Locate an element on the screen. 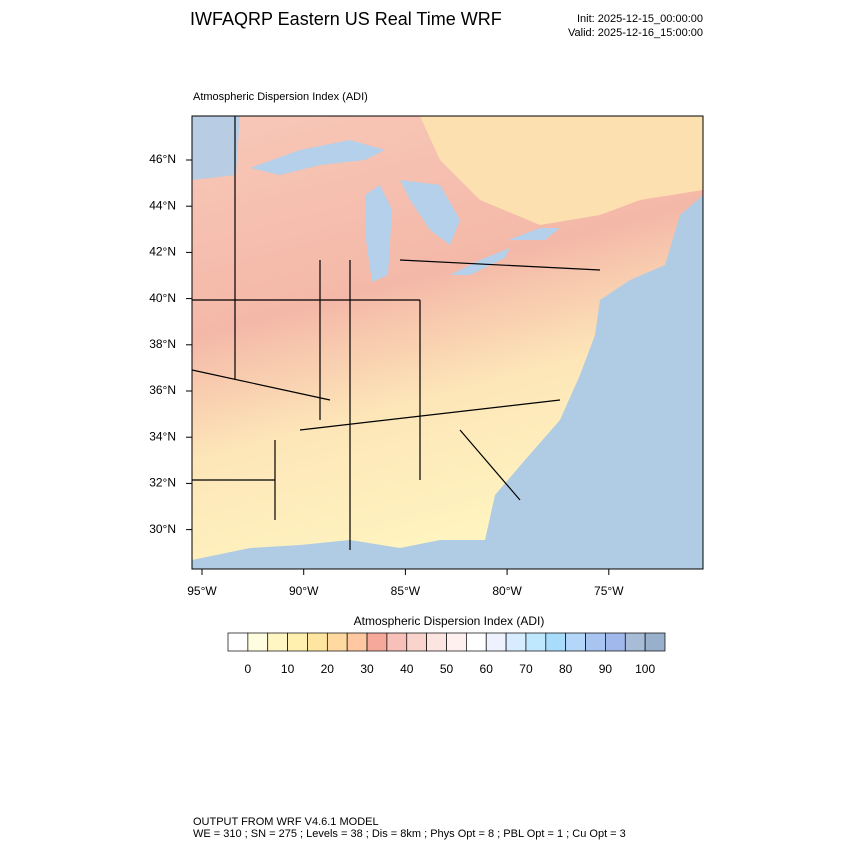 The image size is (850, 850). lat-label: 46°N is located at coordinates (162, 159).